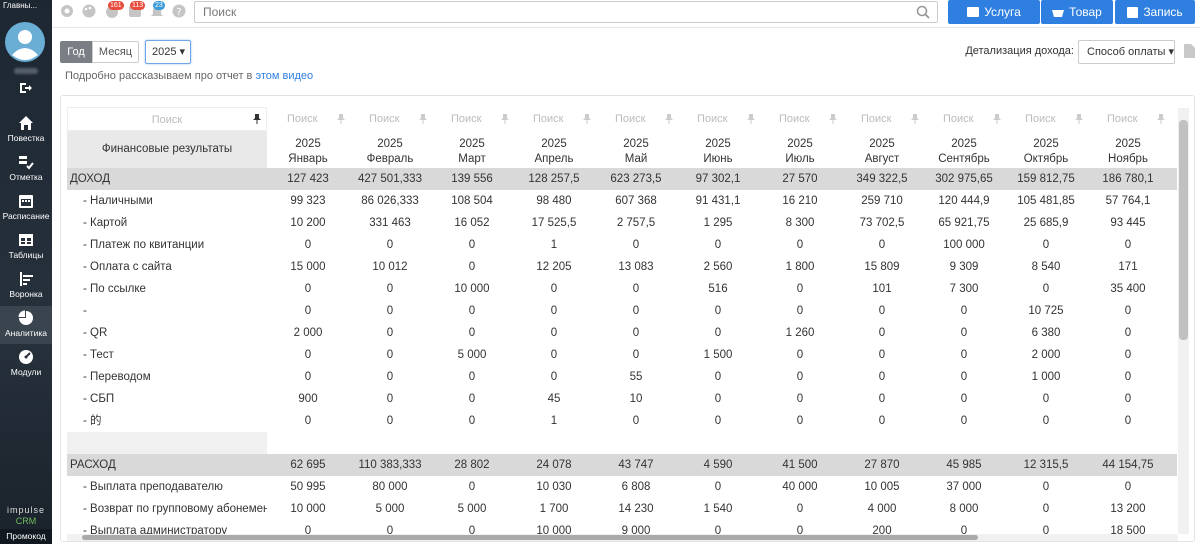 This screenshot has width=1200, height=544. What do you see at coordinates (1077, 12) in the screenshot?
I see `product-button: Товар` at bounding box center [1077, 12].